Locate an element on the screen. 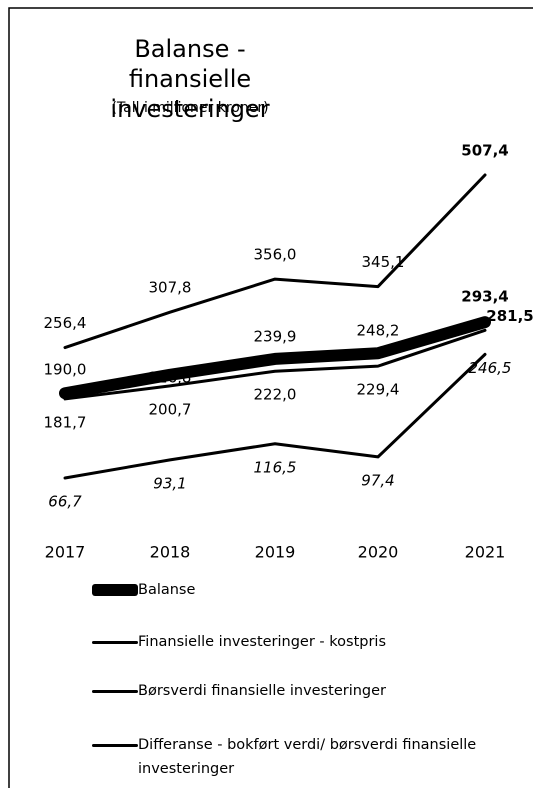 This screenshot has height=788, width=533. data-label: 116,5 is located at coordinates (275, 467).